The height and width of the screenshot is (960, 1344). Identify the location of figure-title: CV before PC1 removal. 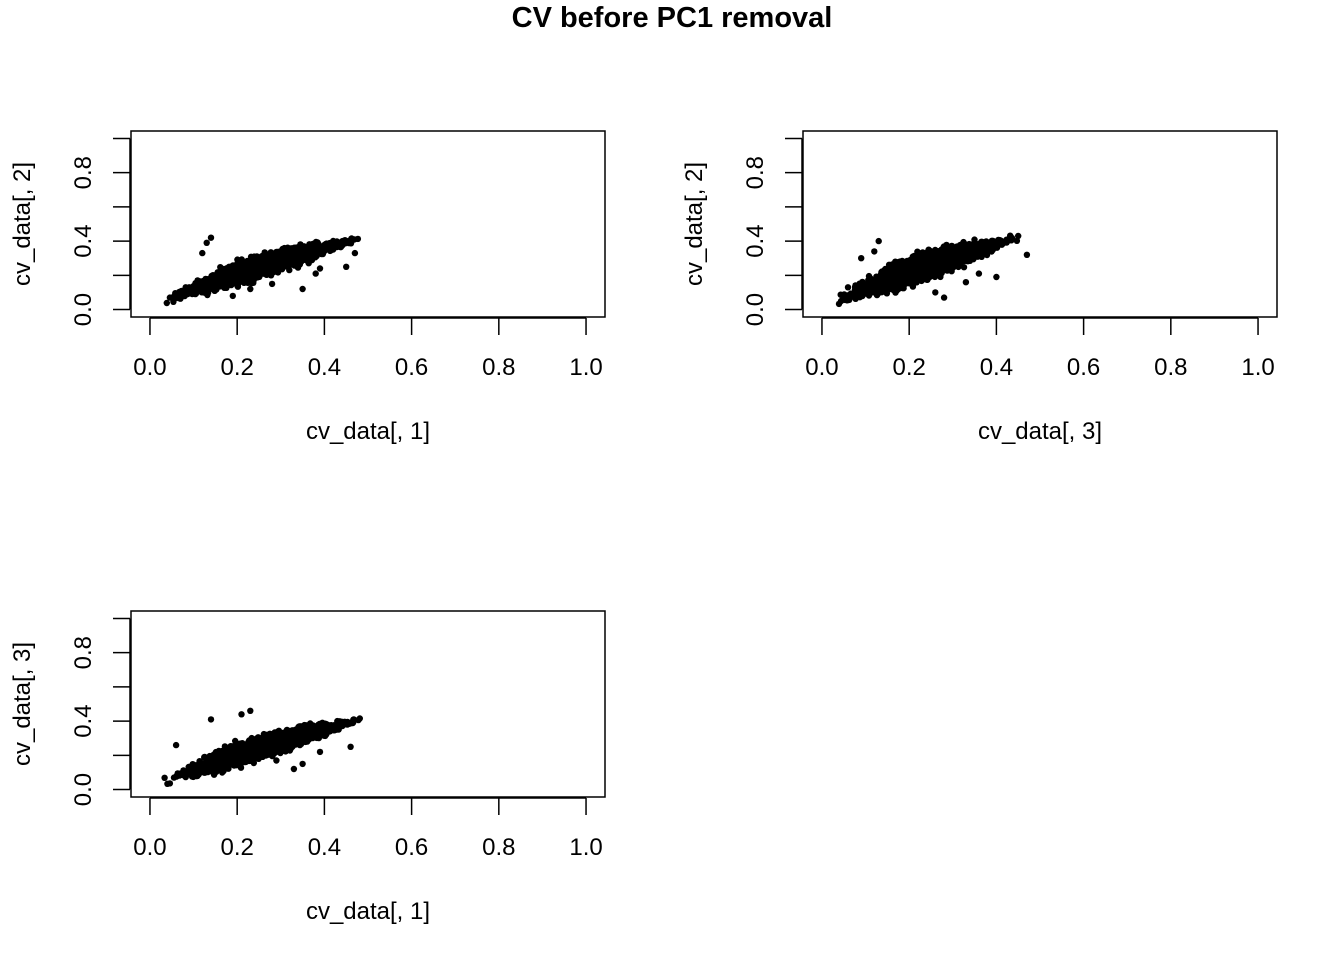
(672, 18).